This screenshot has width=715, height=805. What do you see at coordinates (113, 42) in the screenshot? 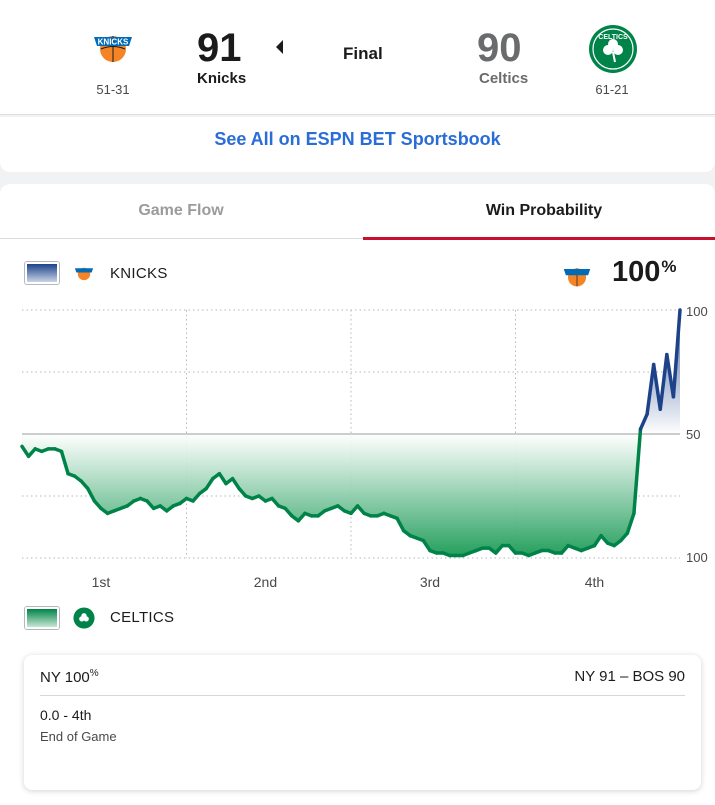
I see `svg-text: KNICKS` at bounding box center [113, 42].